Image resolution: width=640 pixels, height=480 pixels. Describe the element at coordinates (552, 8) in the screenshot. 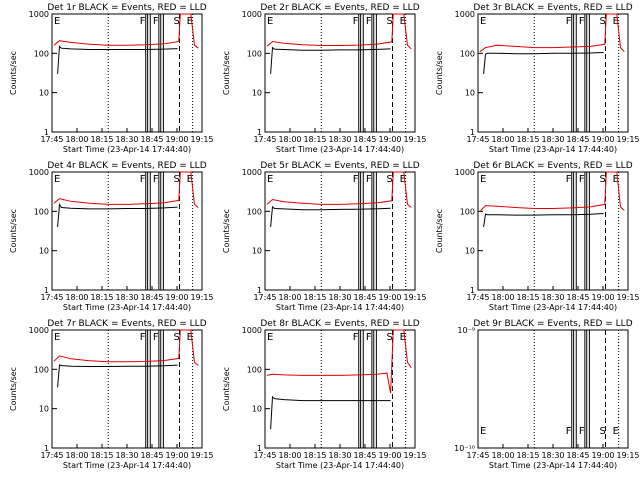

I see `panel-title: Det 3r BLACK = Events, RED = LLD` at that location.